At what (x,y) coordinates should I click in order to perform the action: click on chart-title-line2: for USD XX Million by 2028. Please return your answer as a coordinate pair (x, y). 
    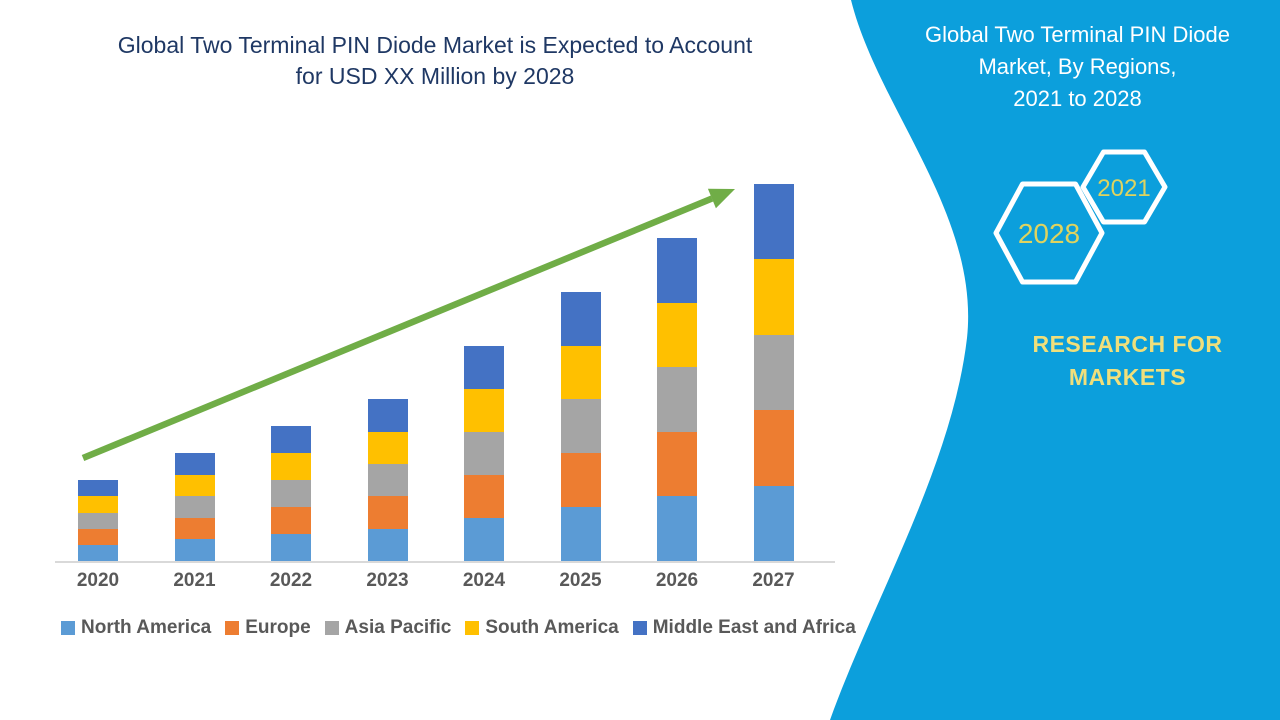
    Looking at the image, I should click on (435, 76).